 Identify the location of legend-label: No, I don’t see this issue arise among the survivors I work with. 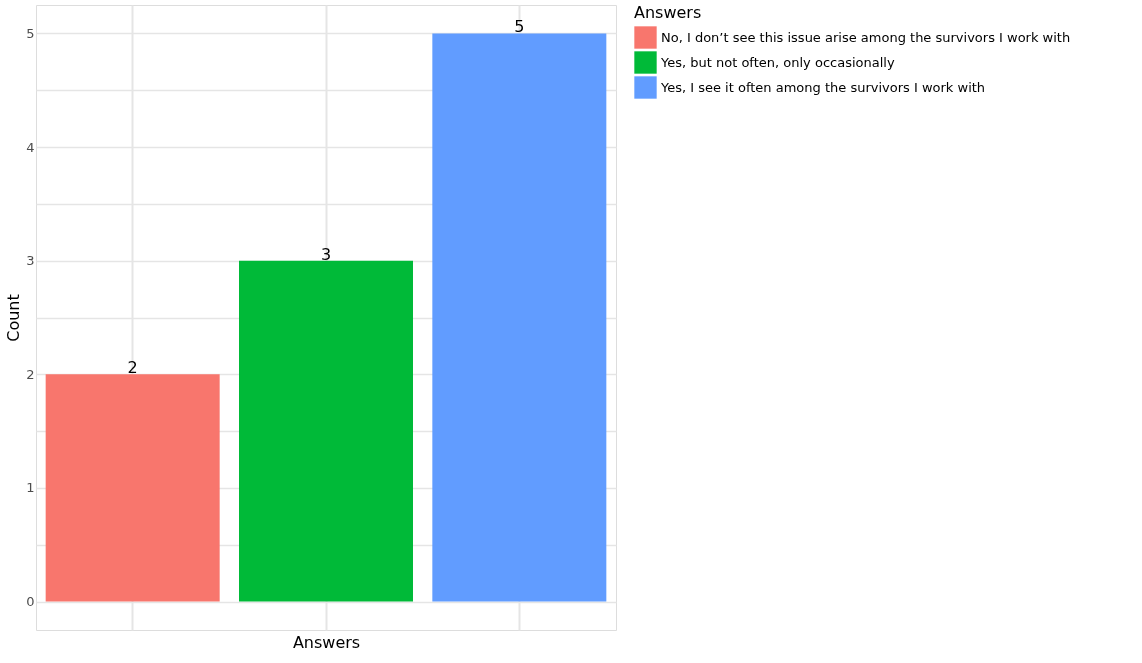
(866, 37).